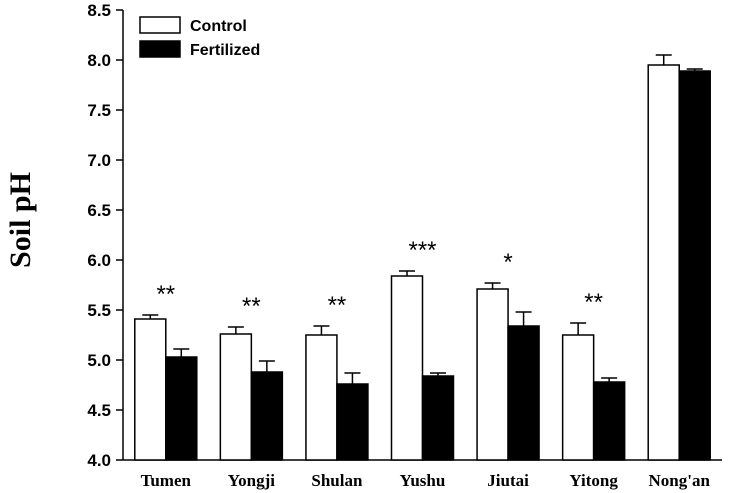 This screenshot has height=493, width=747. I want to click on significance-label-4: *, so click(507, 262).